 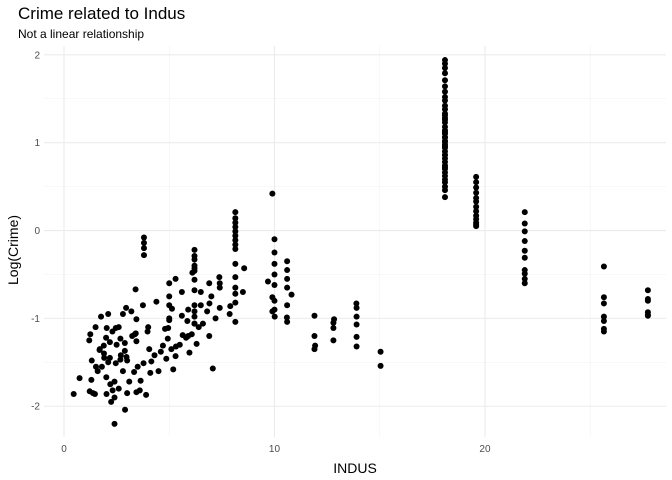 What do you see at coordinates (275, 449) in the screenshot?
I see `x-tick-label: 10` at bounding box center [275, 449].